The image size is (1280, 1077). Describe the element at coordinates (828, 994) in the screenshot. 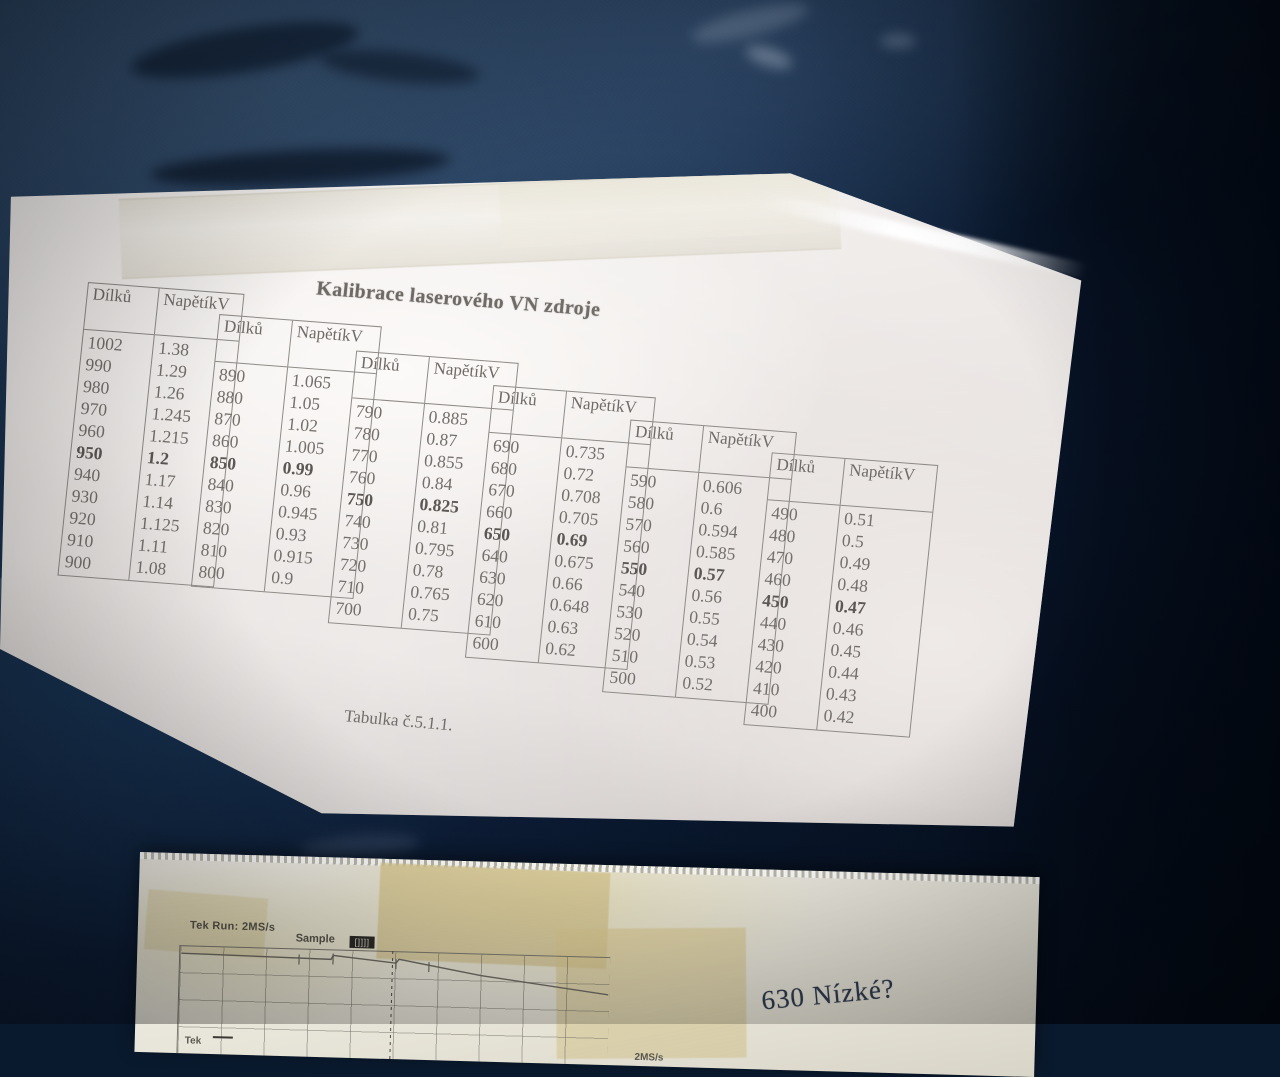

I see `handwritten-note: 630 Nízké?` at that location.